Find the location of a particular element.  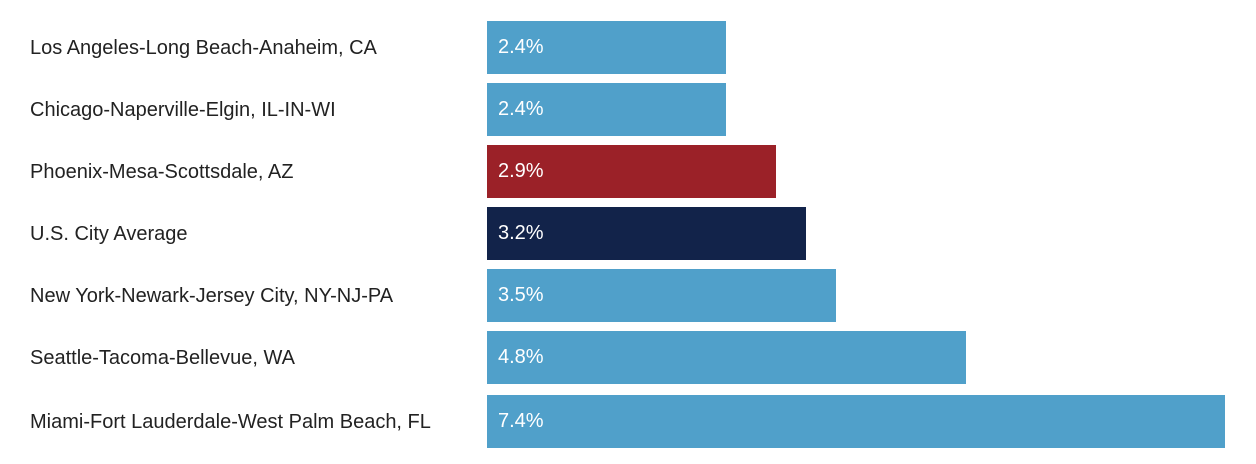

data-label: 7.4% is located at coordinates (521, 421).